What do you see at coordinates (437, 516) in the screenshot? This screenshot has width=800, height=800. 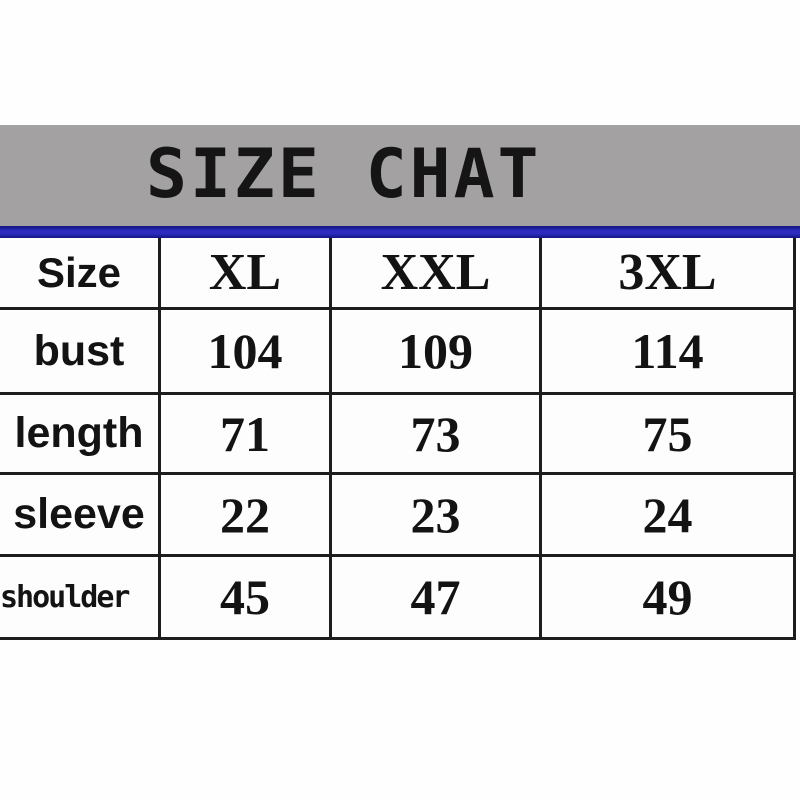 I see `cell-sleeve-xxl: 23` at bounding box center [437, 516].